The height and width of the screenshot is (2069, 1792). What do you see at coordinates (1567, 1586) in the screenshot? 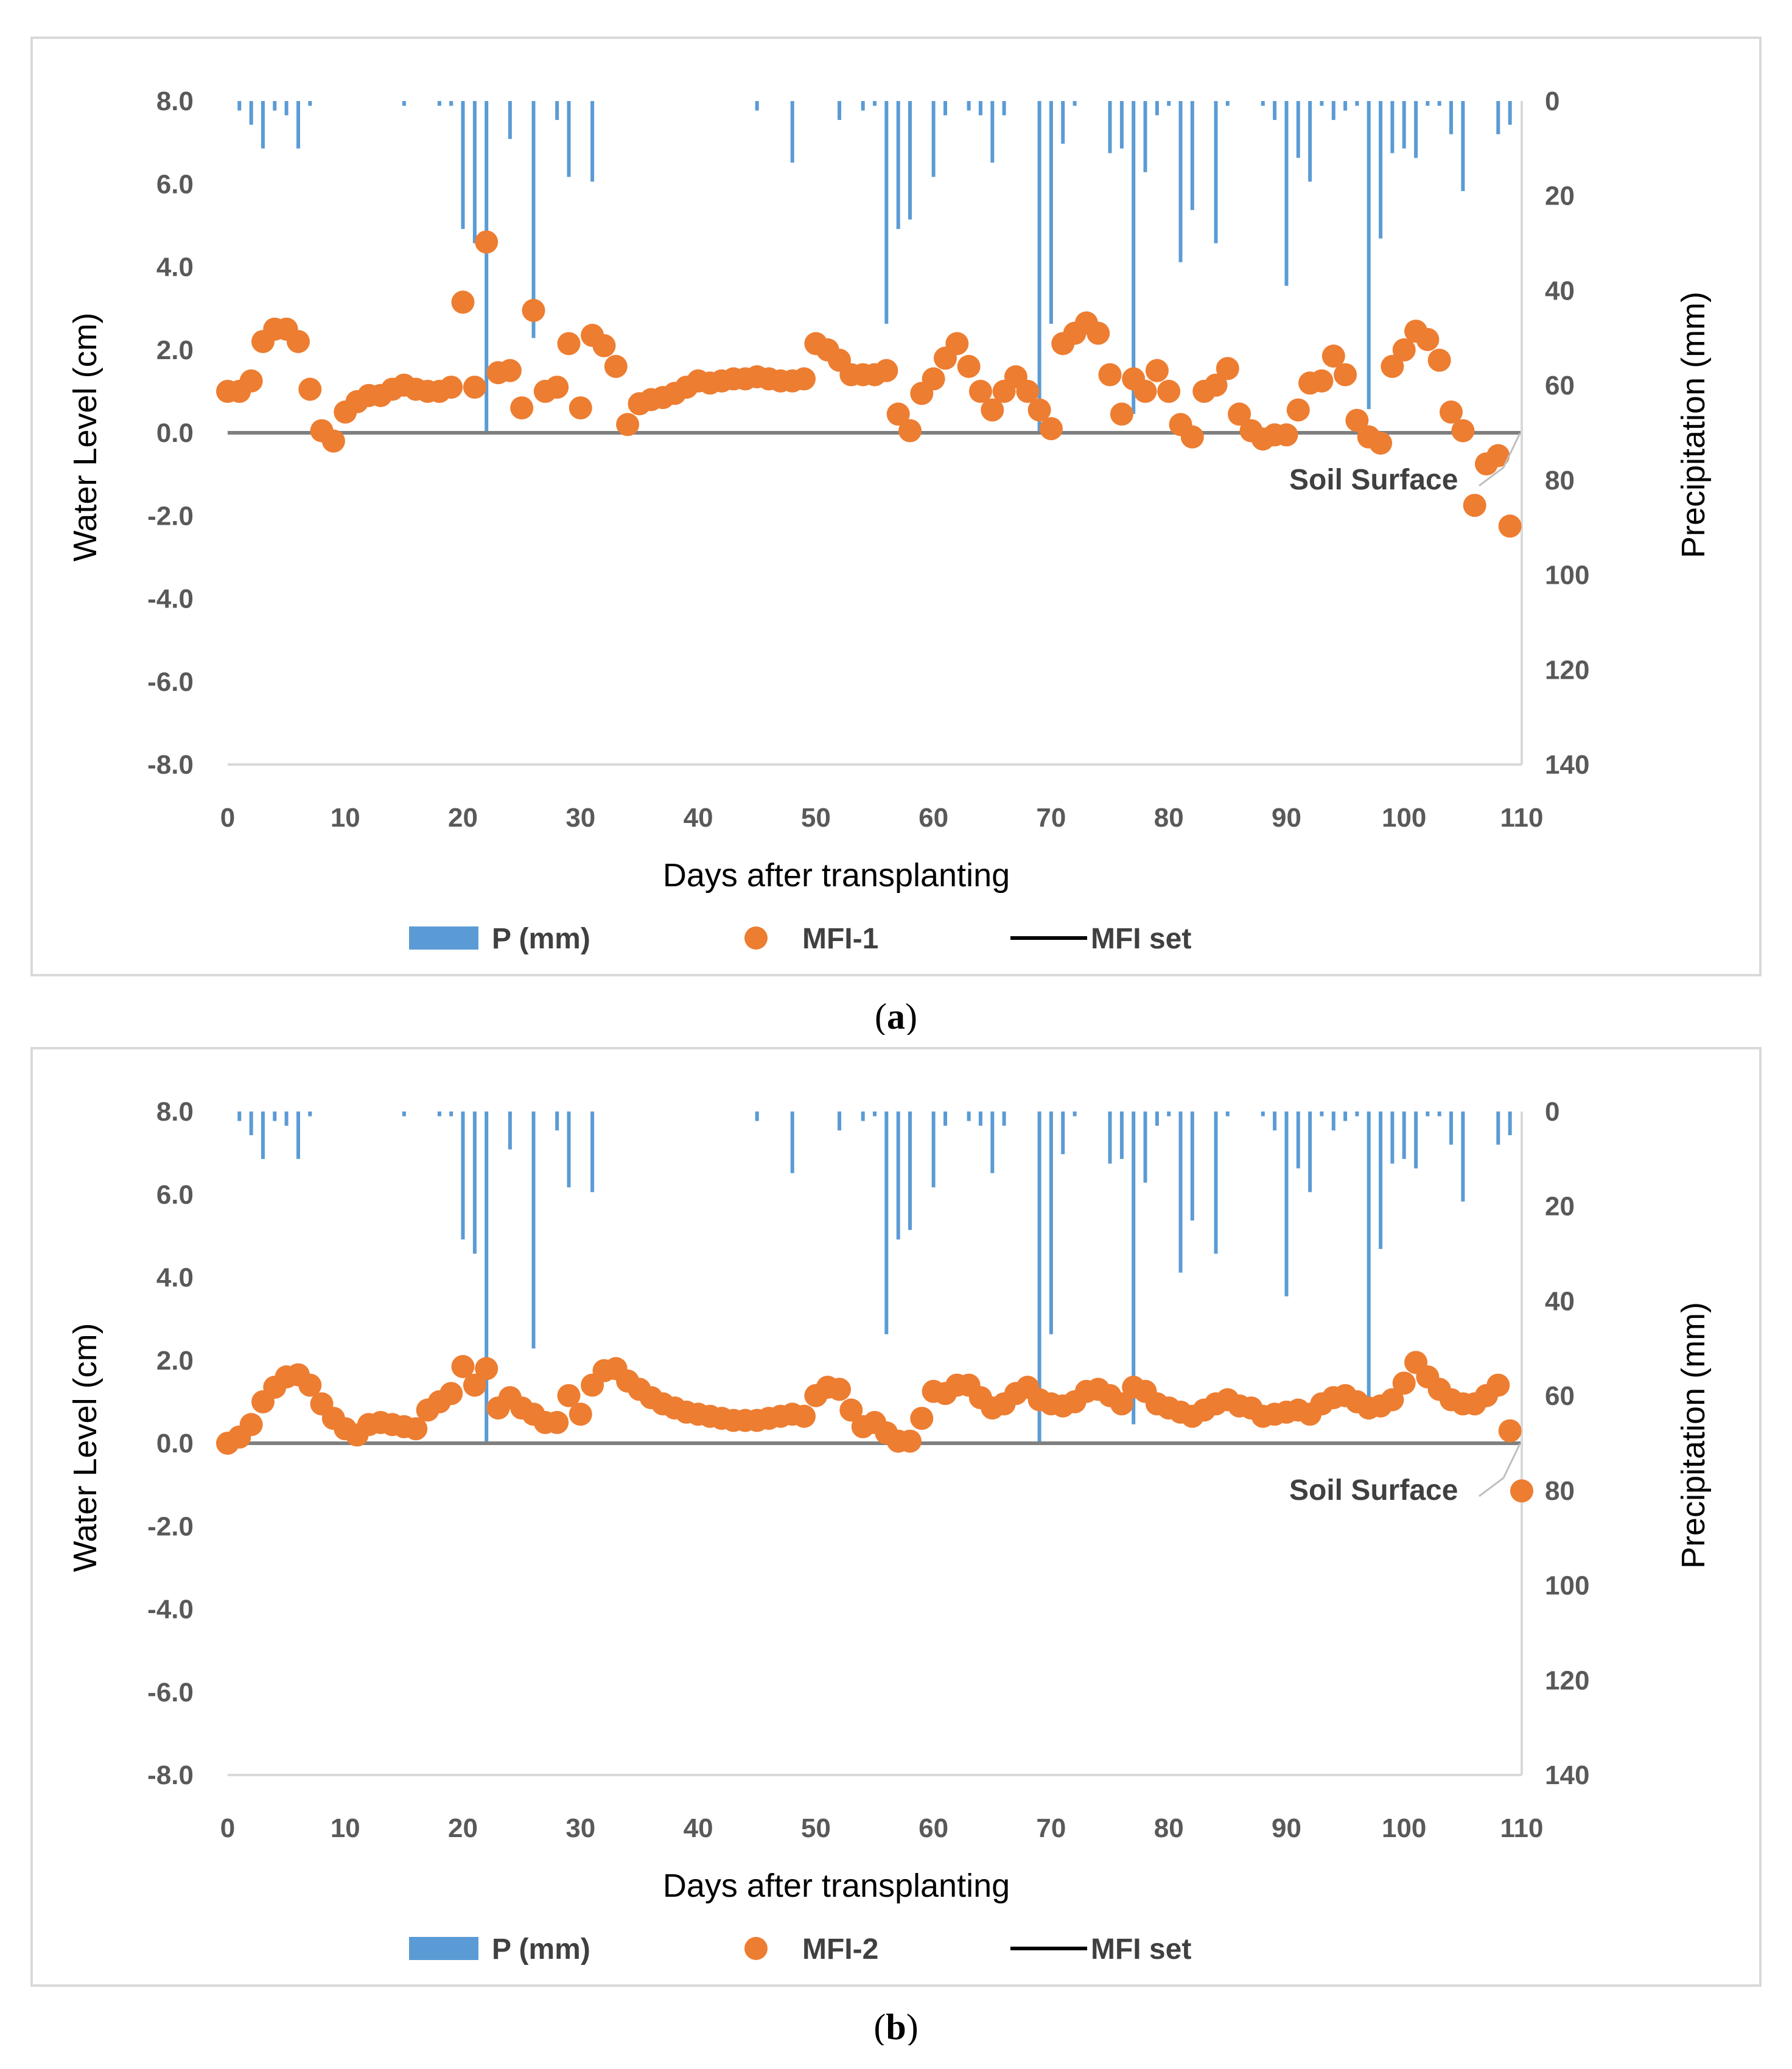
I see `panel-b-y2-tick-label: 100` at bounding box center [1567, 1586].